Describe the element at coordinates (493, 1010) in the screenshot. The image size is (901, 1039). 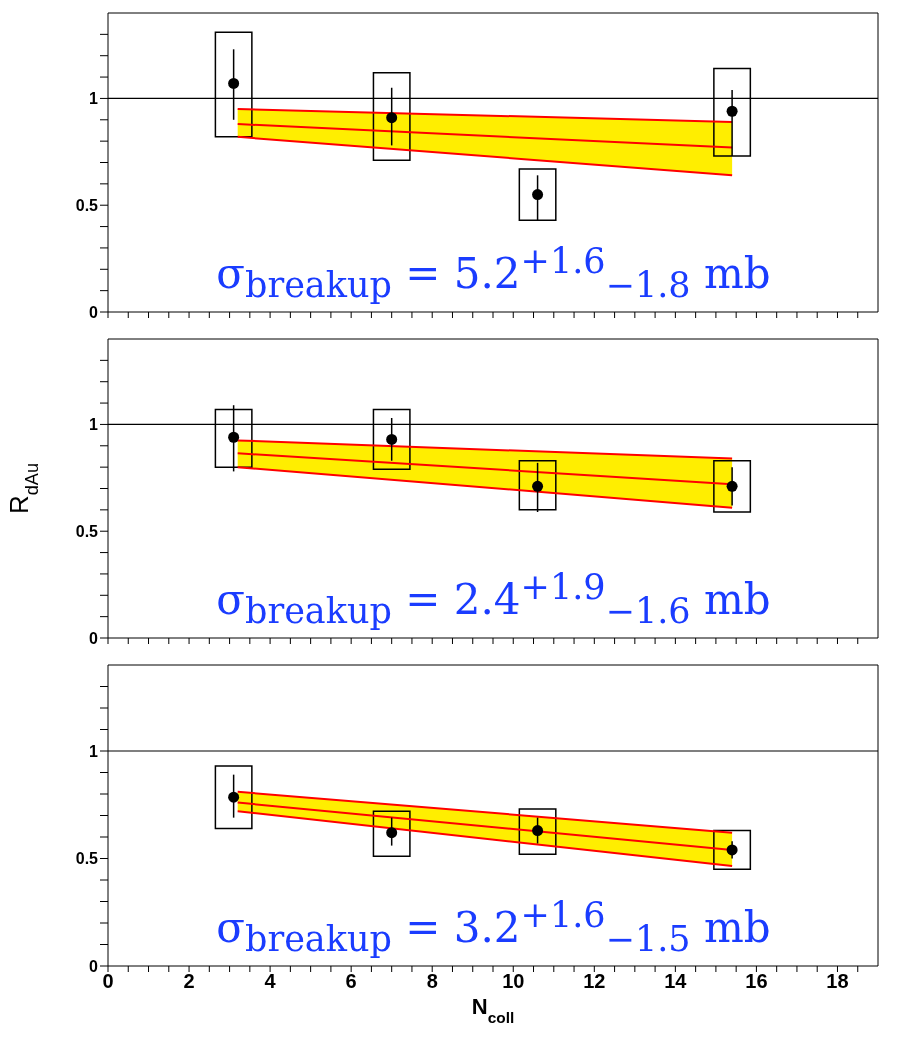
I see `x-axis-title: N$_{coll}$` at that location.